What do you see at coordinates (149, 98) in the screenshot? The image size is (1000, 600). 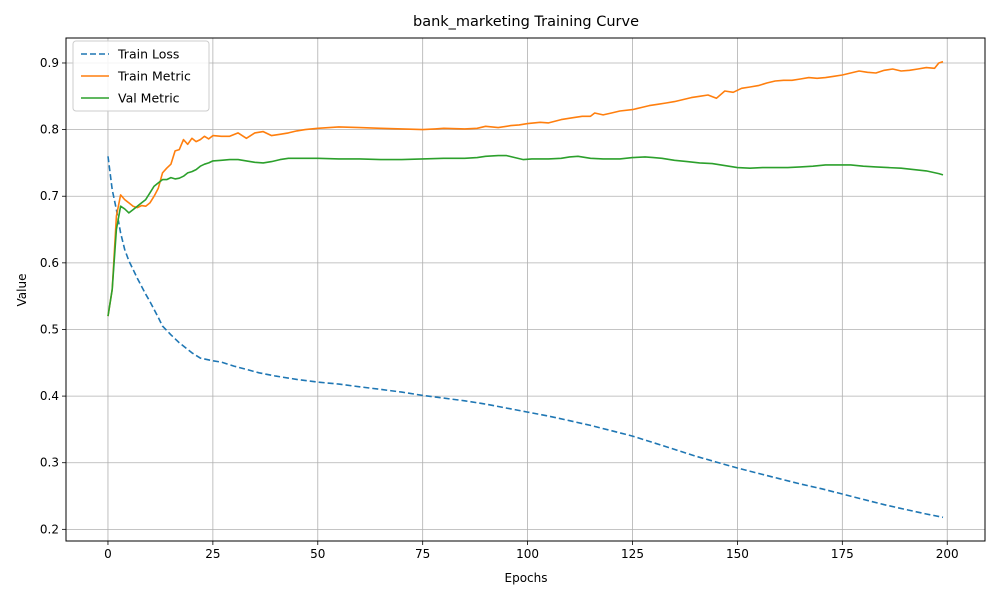 I see `legend-label-val-metric: Val Metric` at bounding box center [149, 98].